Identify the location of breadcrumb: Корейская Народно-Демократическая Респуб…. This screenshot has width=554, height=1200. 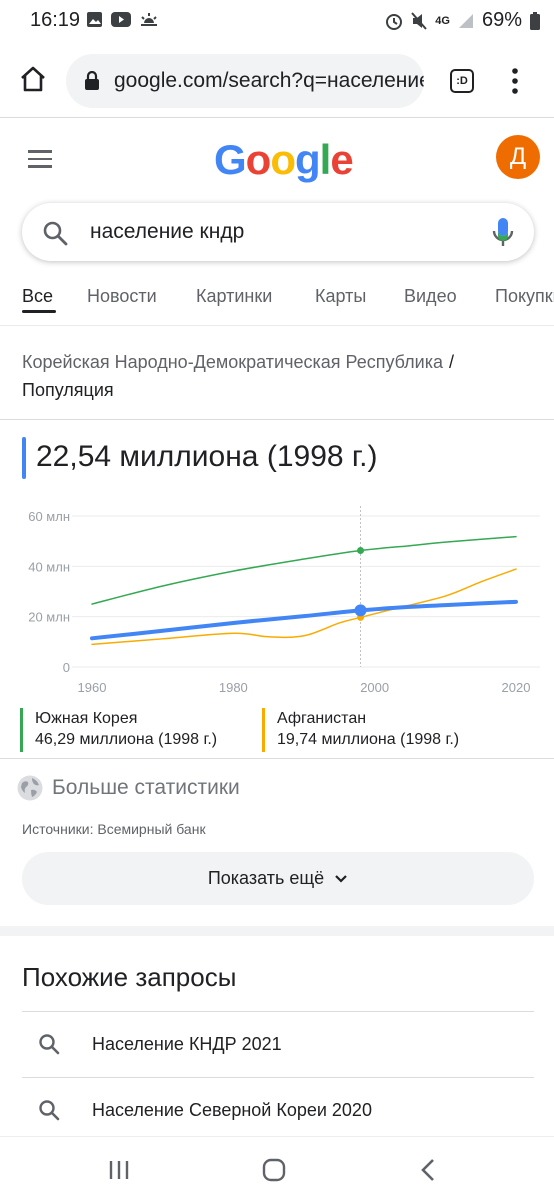
(277, 376).